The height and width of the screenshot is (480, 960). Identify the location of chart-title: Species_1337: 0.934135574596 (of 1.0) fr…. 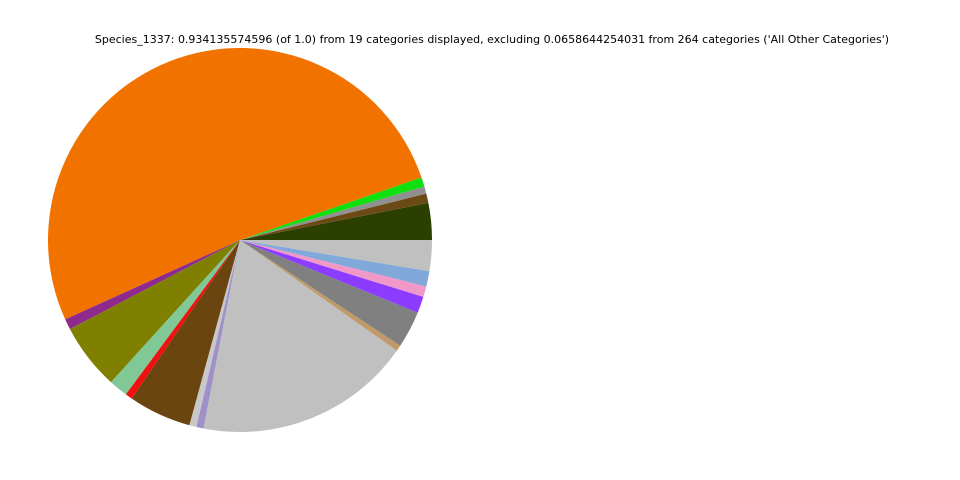
(492, 39).